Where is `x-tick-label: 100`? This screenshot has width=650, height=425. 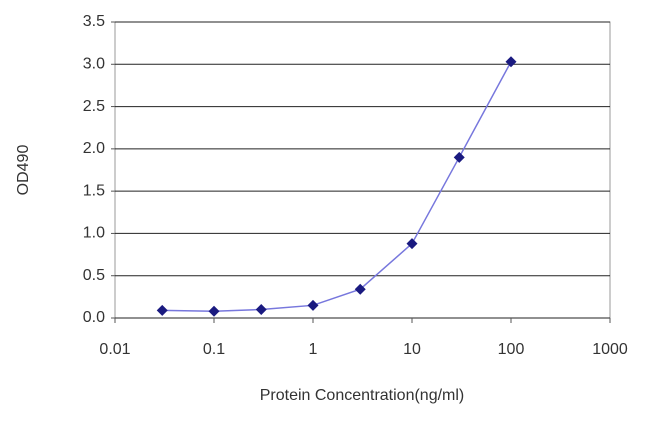
x-tick-label: 100 is located at coordinates (511, 349).